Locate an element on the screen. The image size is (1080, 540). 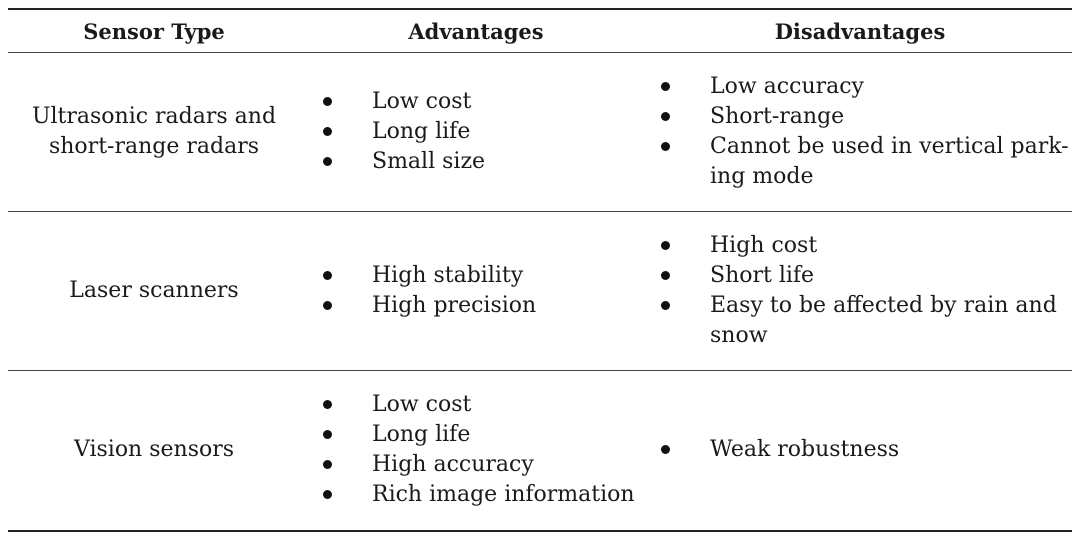
sensor-type-line: Vision sensors is located at coordinates (154, 449).